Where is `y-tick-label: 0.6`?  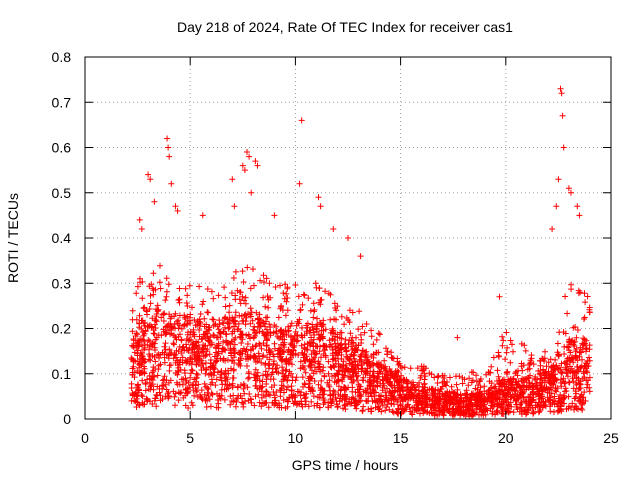 y-tick-label: 0.6 is located at coordinates (62, 148).